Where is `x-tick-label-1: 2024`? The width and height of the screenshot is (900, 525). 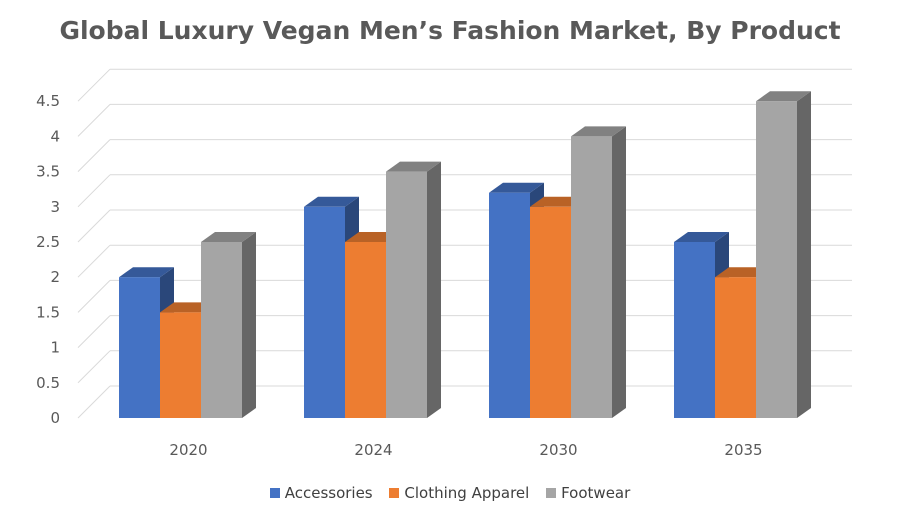
x-tick-label-1: 2024 is located at coordinates (373, 450).